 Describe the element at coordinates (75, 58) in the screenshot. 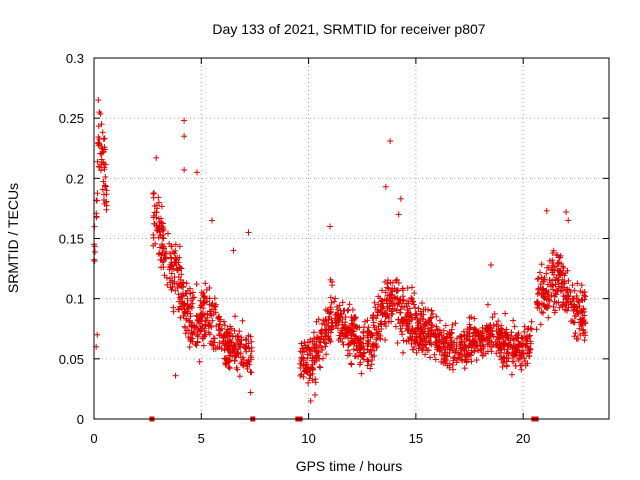

I see `y-tick-label: 0.3` at that location.